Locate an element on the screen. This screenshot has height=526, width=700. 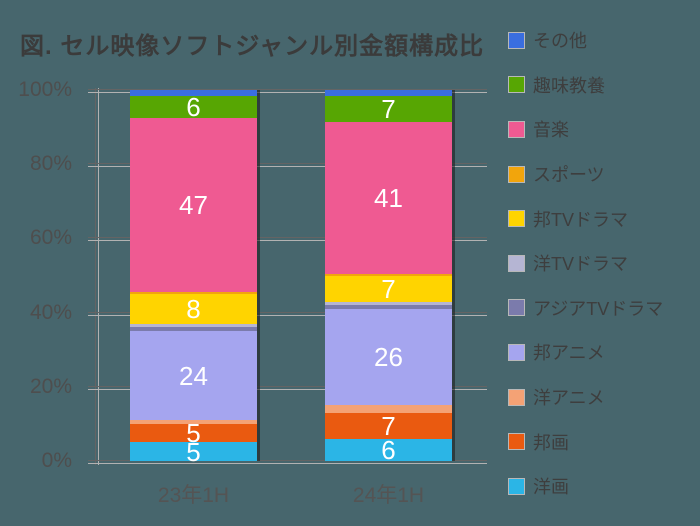
legend-swatch-west-tv-drama is located at coordinates (516, 263).